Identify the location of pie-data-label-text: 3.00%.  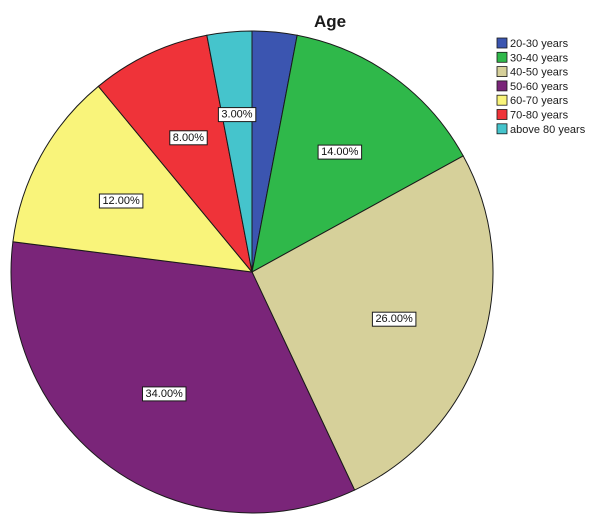
(236, 115).